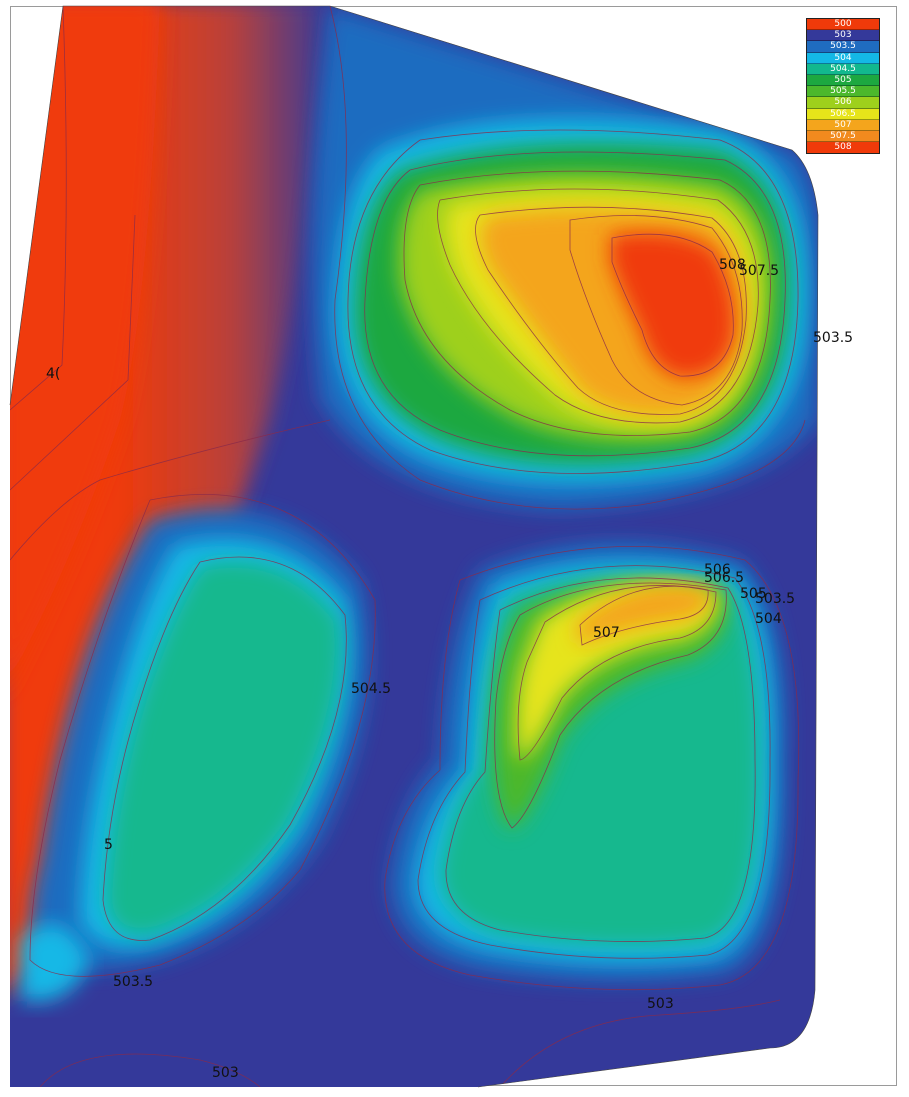 The image size is (909, 1097). I want to click on legend-item: 508, so click(843, 148).